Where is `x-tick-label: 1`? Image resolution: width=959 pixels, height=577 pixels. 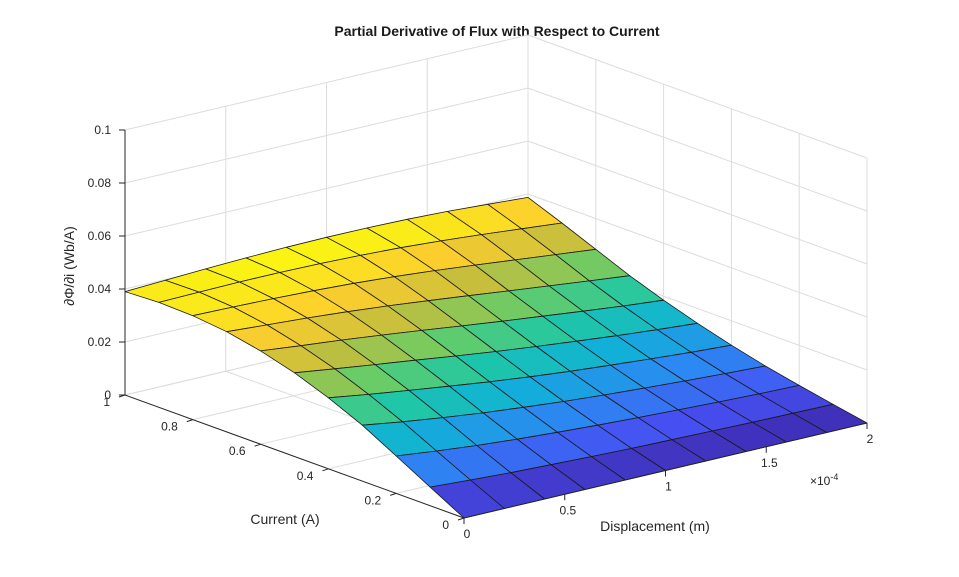 x-tick-label: 1 is located at coordinates (668, 487).